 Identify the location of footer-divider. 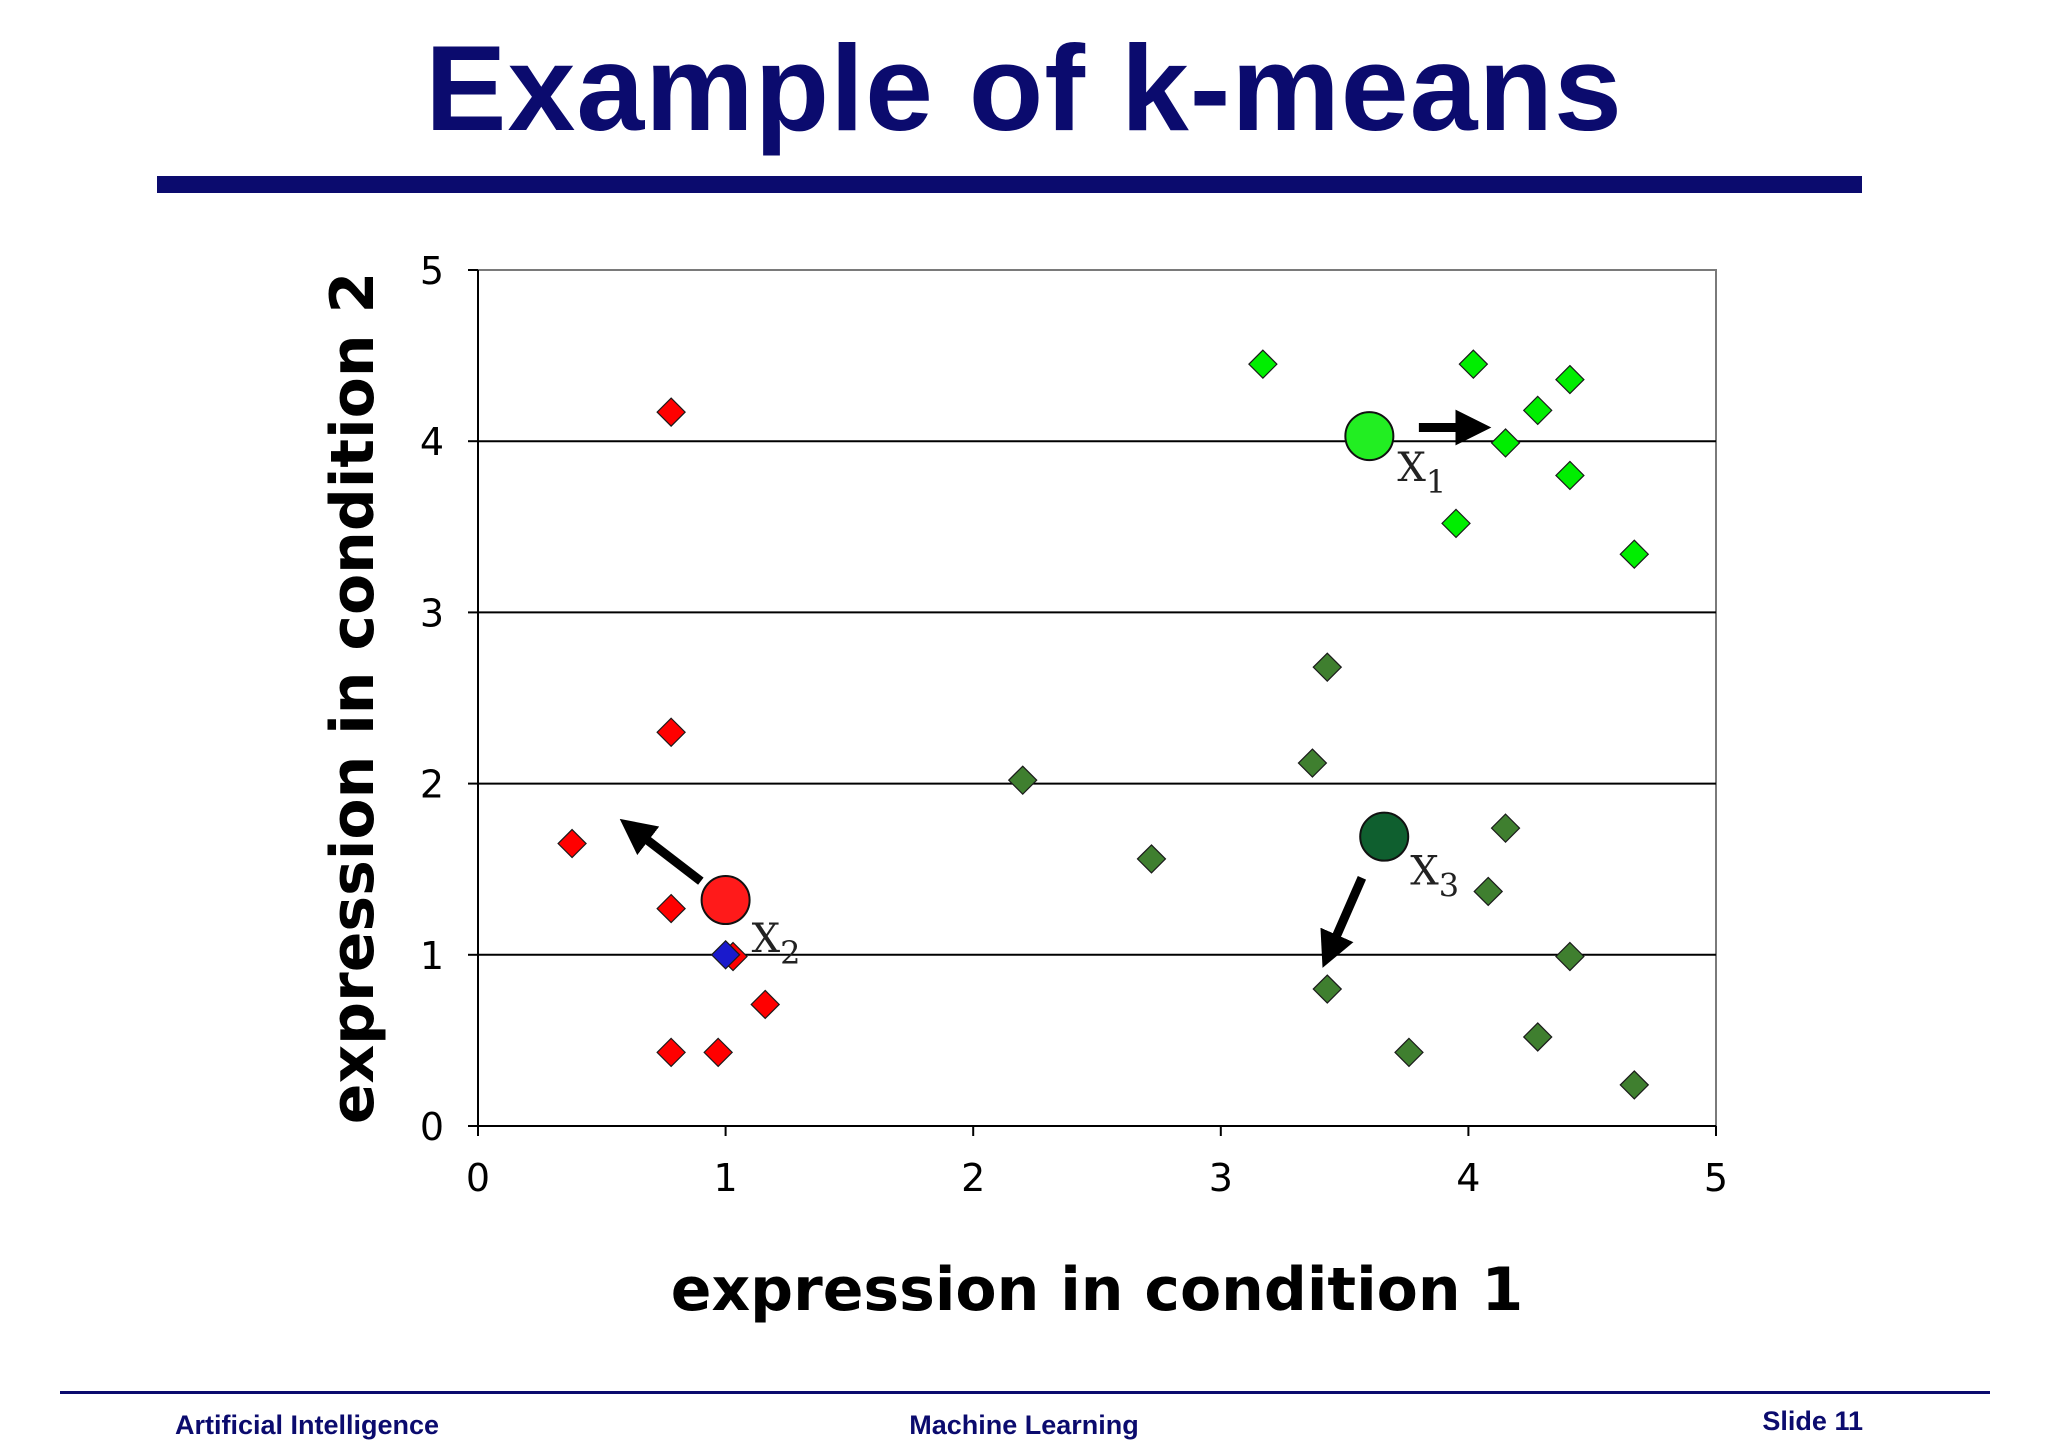
(1025, 1392).